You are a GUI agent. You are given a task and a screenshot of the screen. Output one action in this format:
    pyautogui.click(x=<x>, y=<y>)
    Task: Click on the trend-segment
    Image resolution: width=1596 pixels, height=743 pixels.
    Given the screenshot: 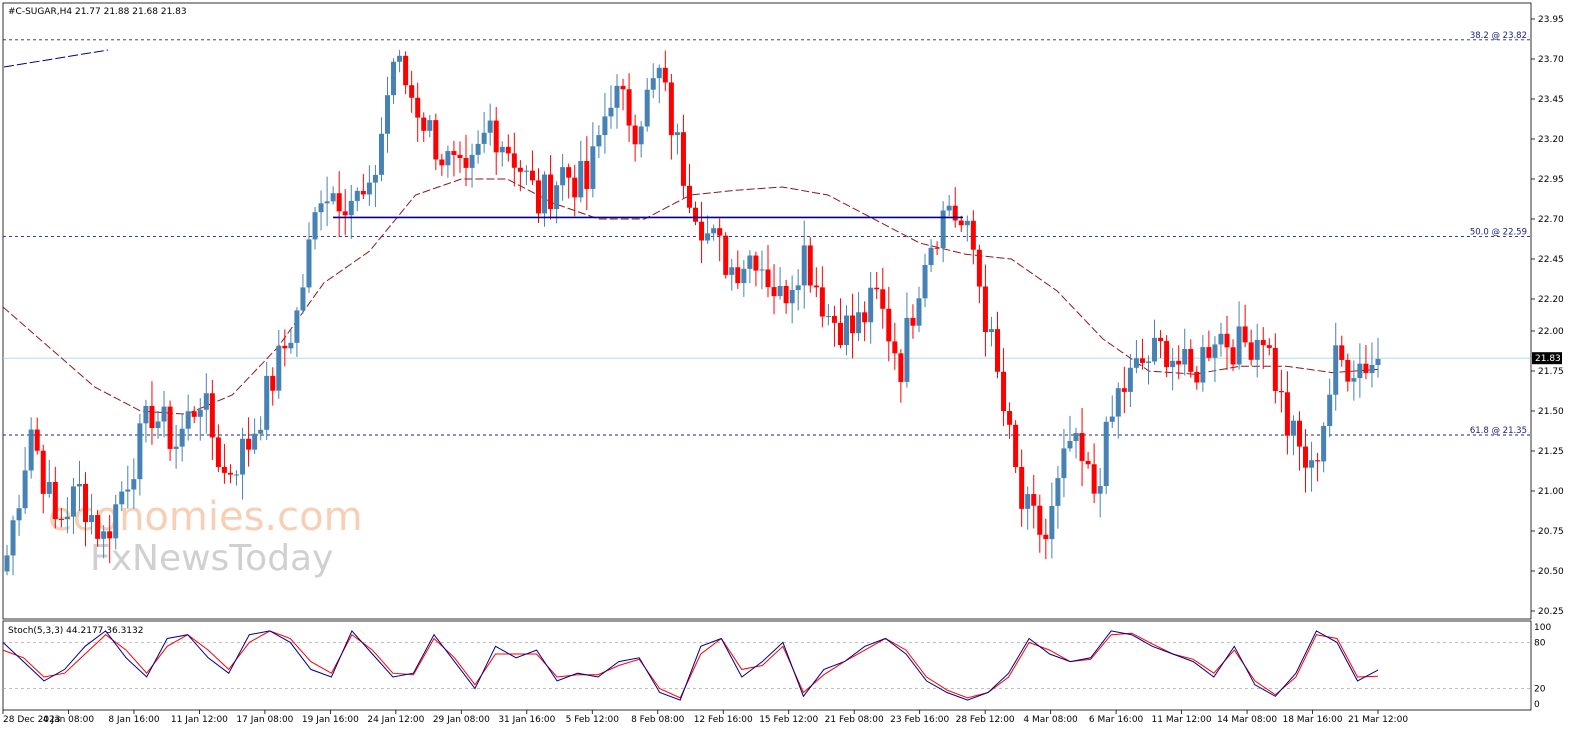 What is the action you would take?
    pyautogui.click(x=56, y=58)
    